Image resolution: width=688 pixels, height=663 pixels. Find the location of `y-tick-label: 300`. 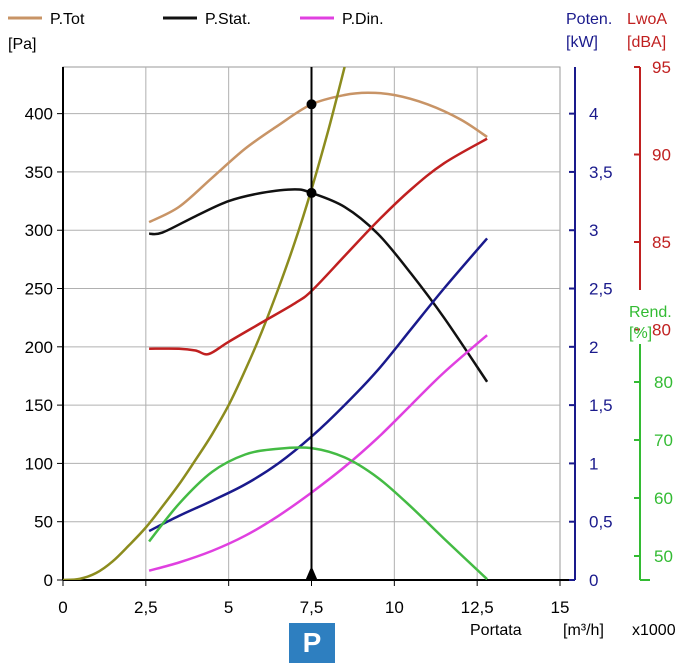

y-tick-label: 300 is located at coordinates (39, 230).